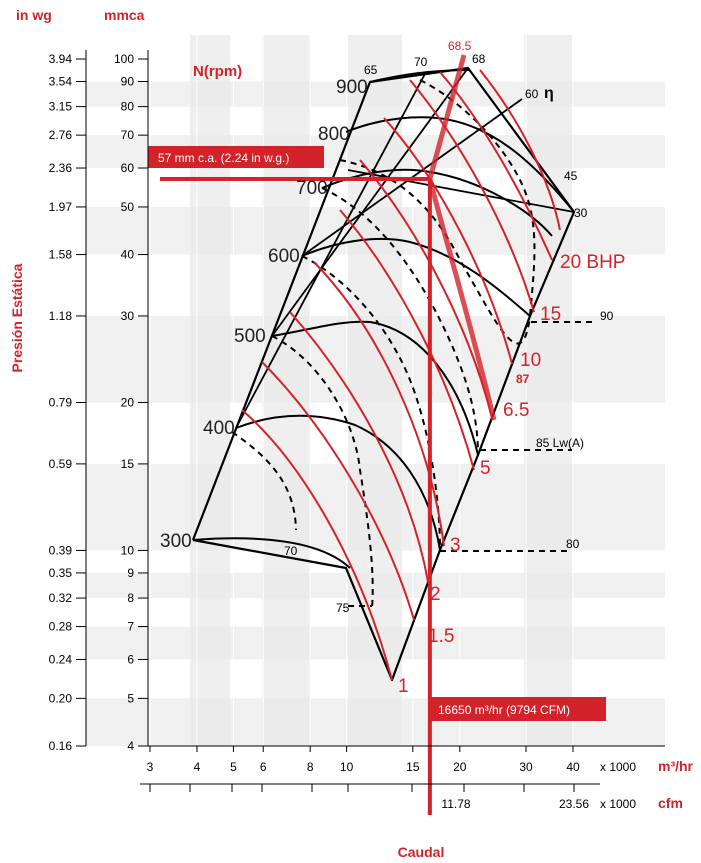  Describe the element at coordinates (223, 158) in the screenshot. I see `pressure-callout-text: 57 mm c.a. (2.24 in w.g.)` at that location.